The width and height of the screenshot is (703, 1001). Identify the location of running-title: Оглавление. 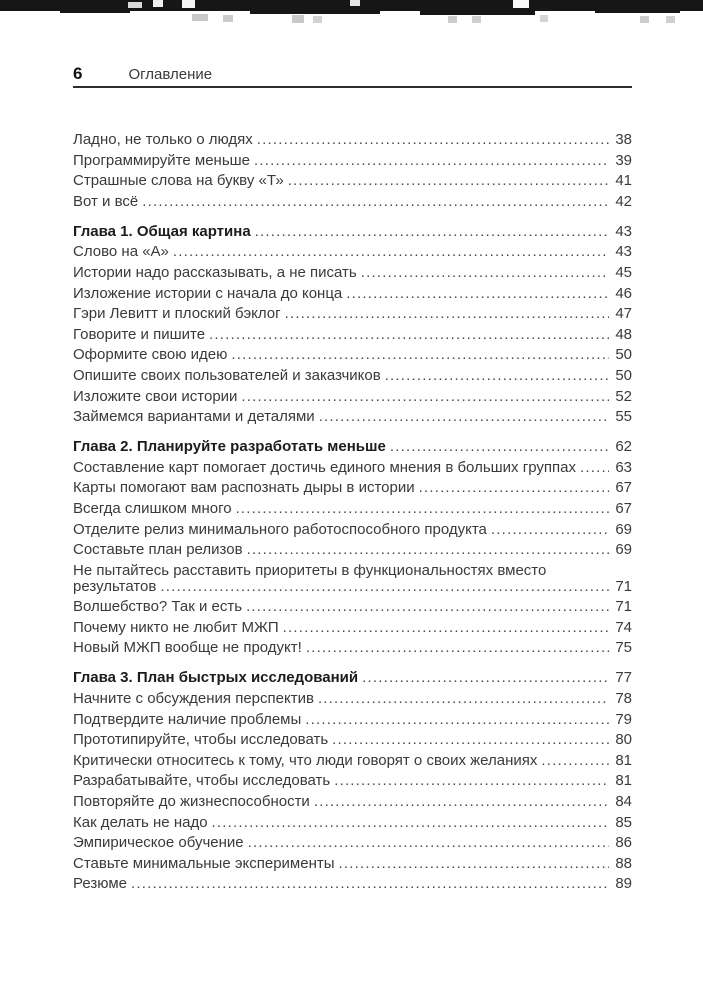
(170, 74).